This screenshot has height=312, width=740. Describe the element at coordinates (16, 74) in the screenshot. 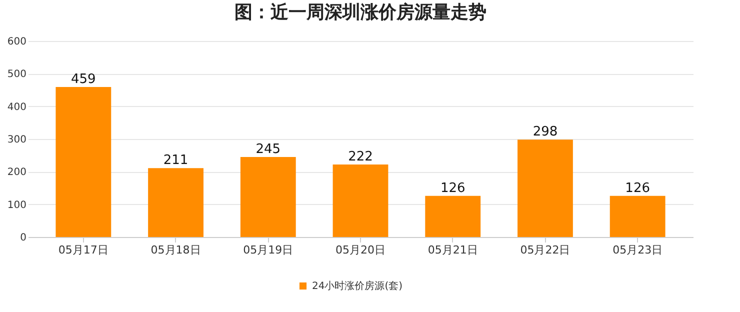

I see `y-tick-label: 500` at that location.